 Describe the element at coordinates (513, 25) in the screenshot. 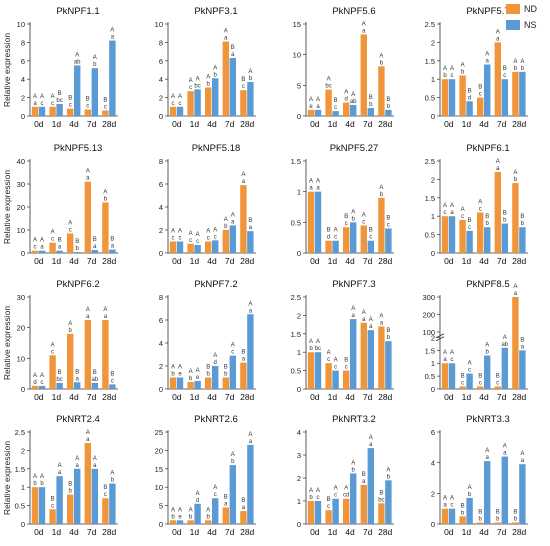

I see `legend-swatch-ns` at that location.